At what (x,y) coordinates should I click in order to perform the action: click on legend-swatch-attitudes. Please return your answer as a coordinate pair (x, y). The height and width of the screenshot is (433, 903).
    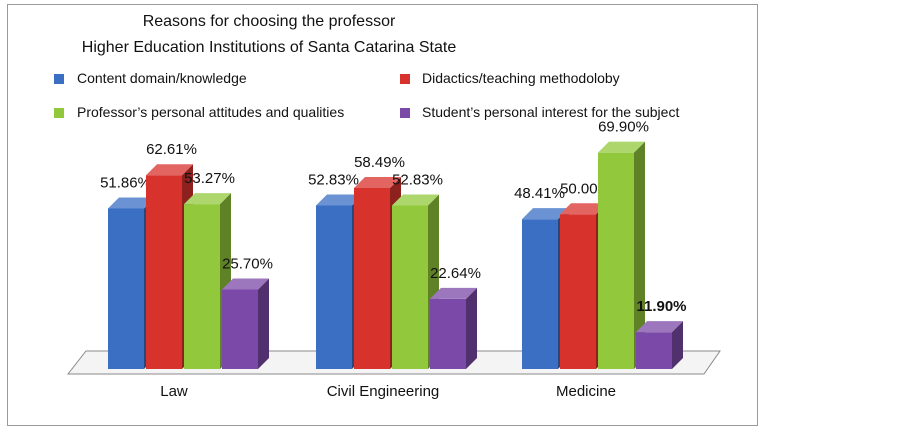
    Looking at the image, I should click on (59, 113).